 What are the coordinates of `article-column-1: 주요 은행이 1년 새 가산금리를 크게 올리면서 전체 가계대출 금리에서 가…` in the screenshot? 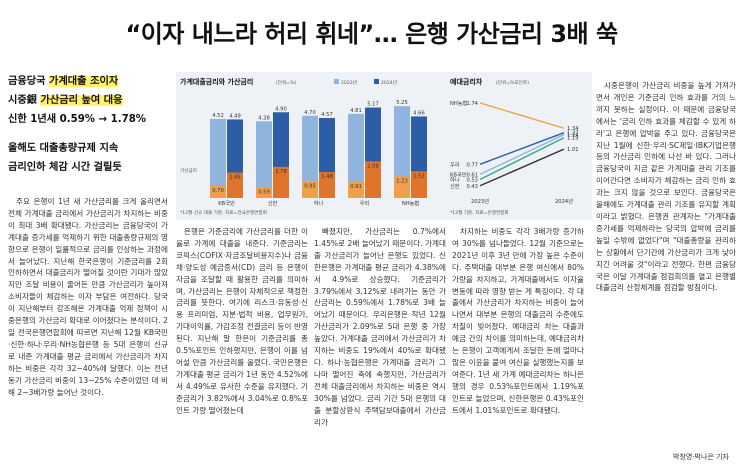 It's located at (88, 331).